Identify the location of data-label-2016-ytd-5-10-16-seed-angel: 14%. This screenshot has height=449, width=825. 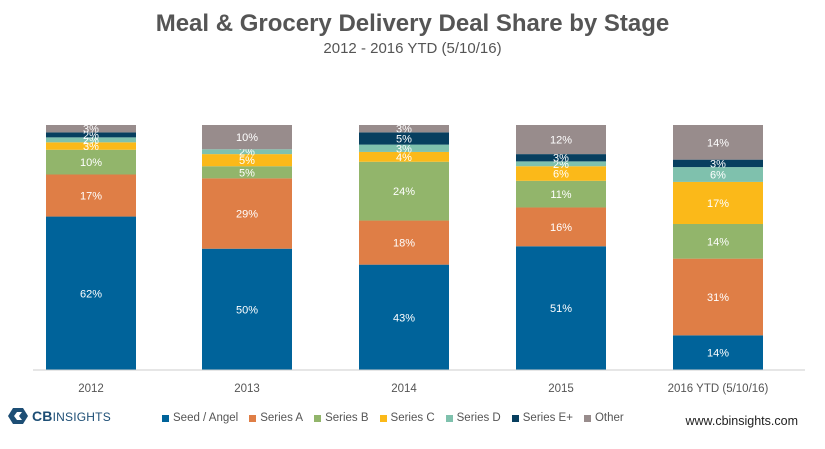
(718, 354).